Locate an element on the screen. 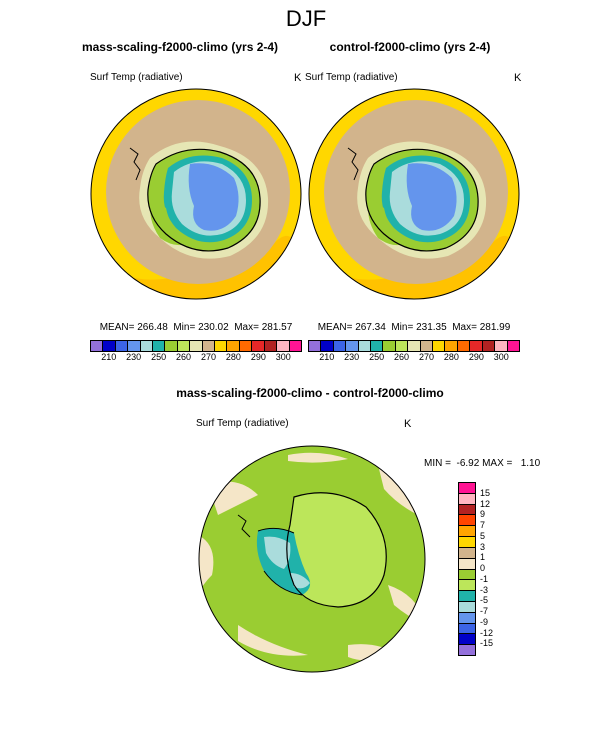  colorbar-tick-label: 12 is located at coordinates (485, 503).